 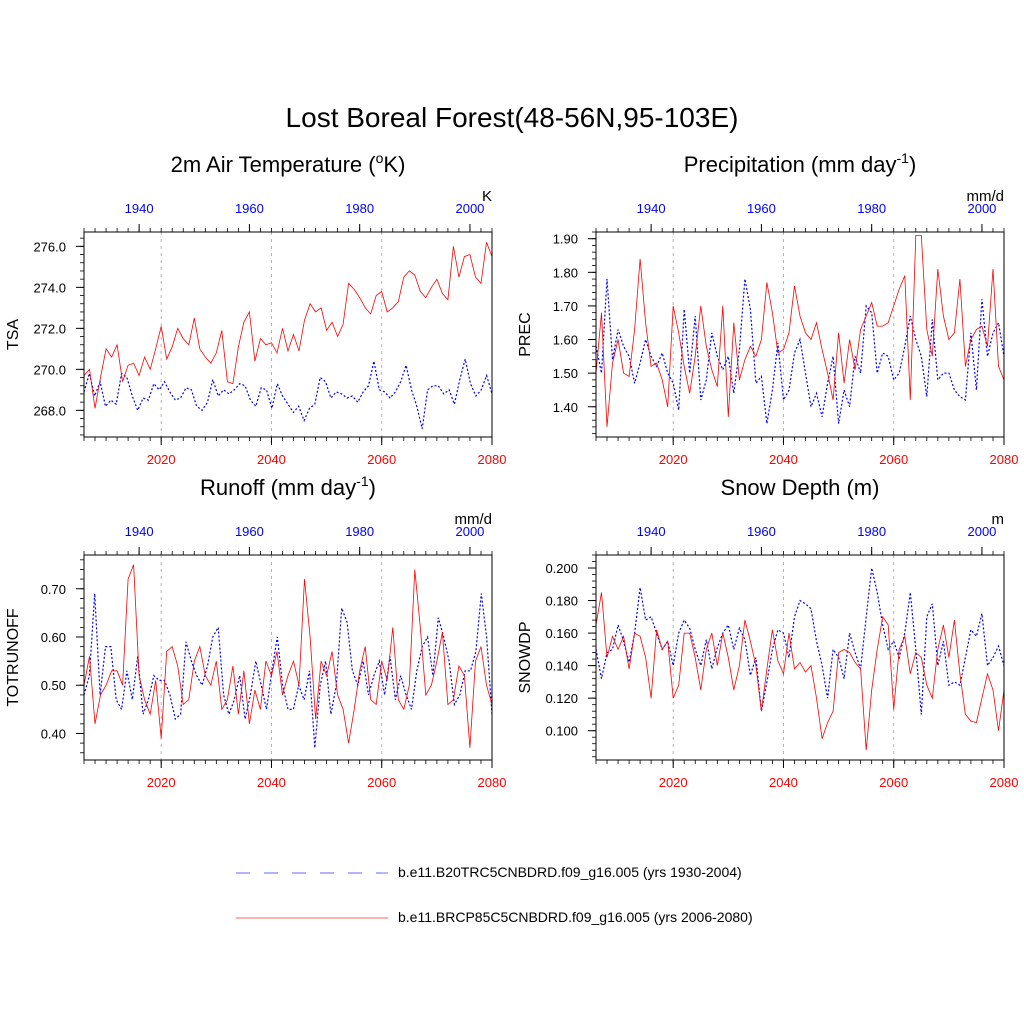 What do you see at coordinates (53, 733) in the screenshot?
I see `y-tick-label: 0.40` at bounding box center [53, 733].